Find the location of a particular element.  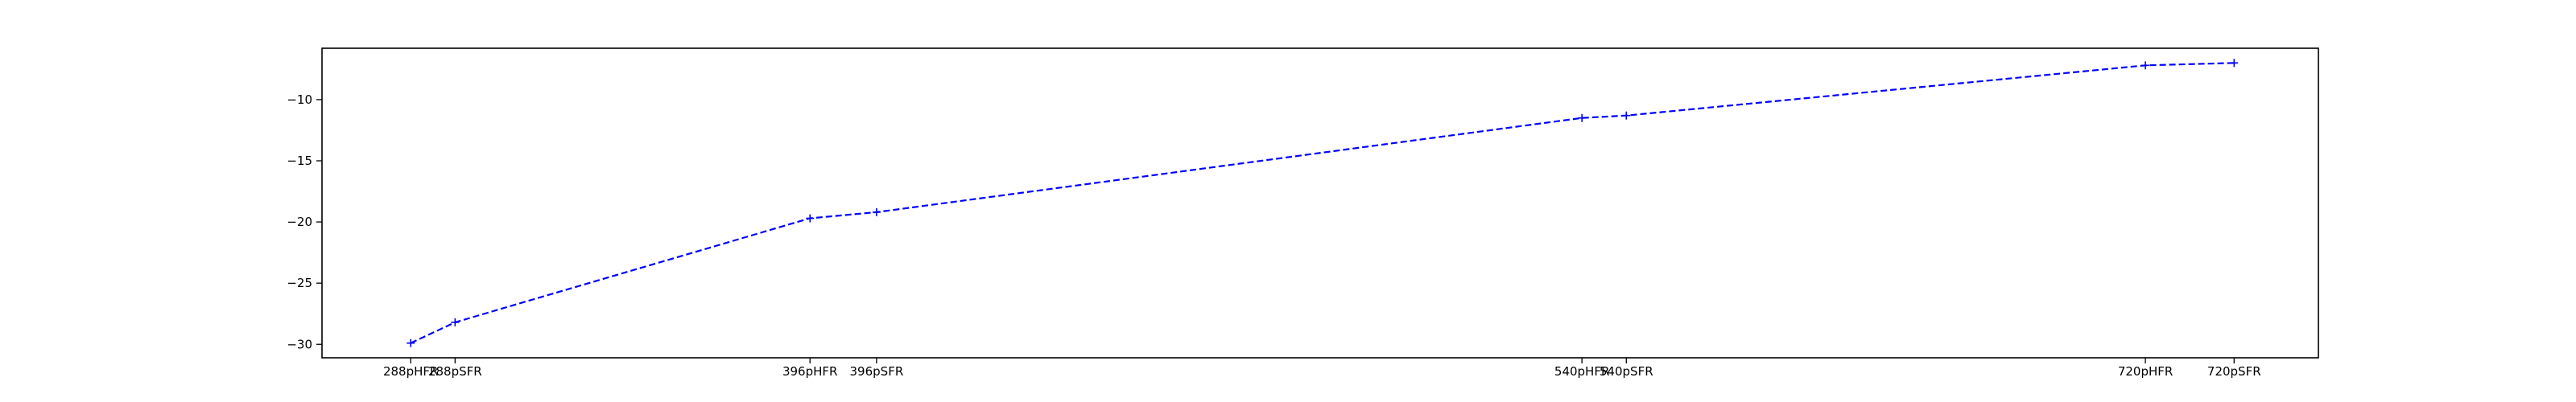

x-tick-label: 396pSFR is located at coordinates (877, 371).